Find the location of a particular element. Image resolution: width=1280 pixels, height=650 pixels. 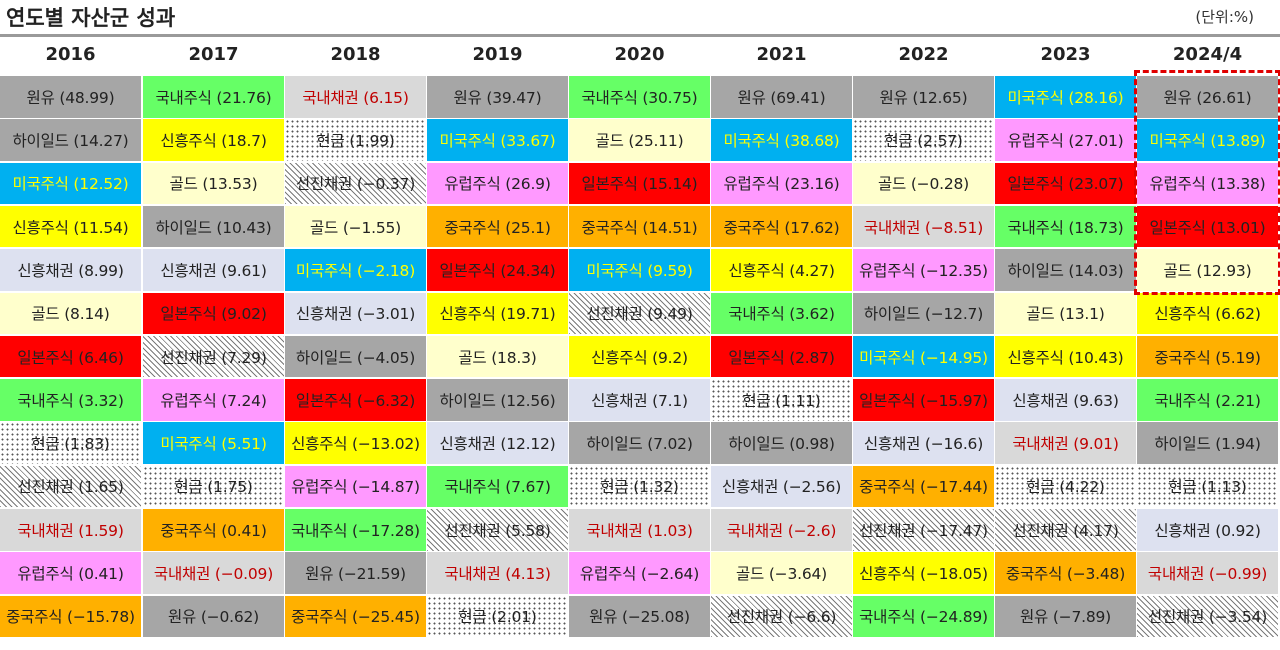

performance-cell: 유럽주식 (23.16) is located at coordinates (781, 183).